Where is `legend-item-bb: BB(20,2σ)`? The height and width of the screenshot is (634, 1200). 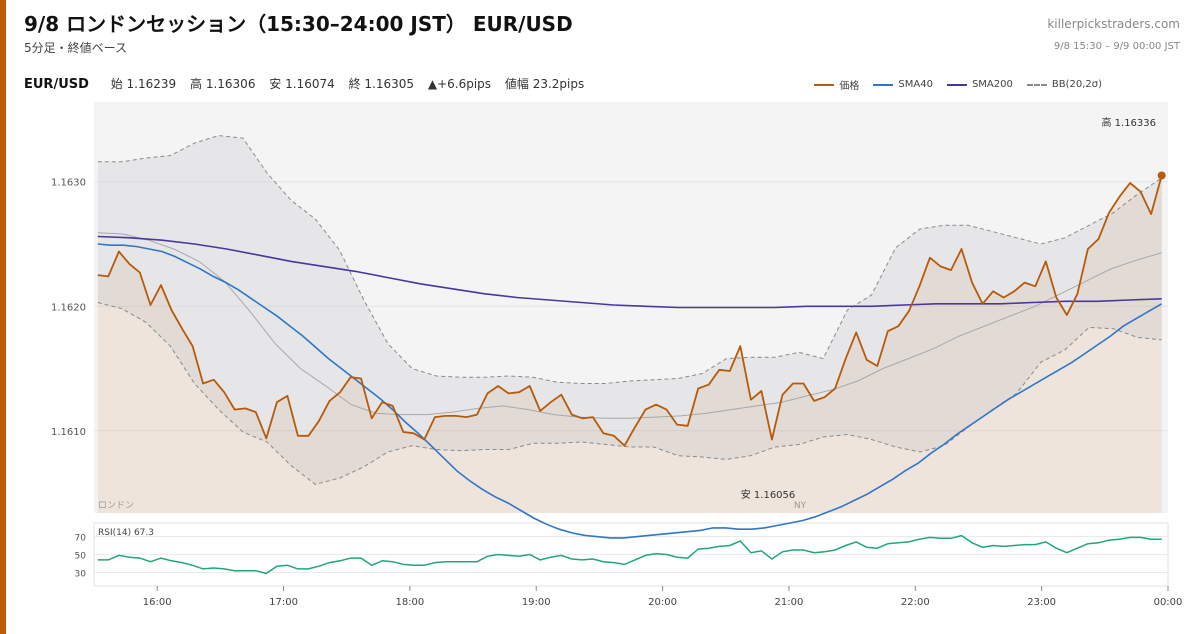
legend-item-bb: BB(20,2σ) is located at coordinates (1064, 84).